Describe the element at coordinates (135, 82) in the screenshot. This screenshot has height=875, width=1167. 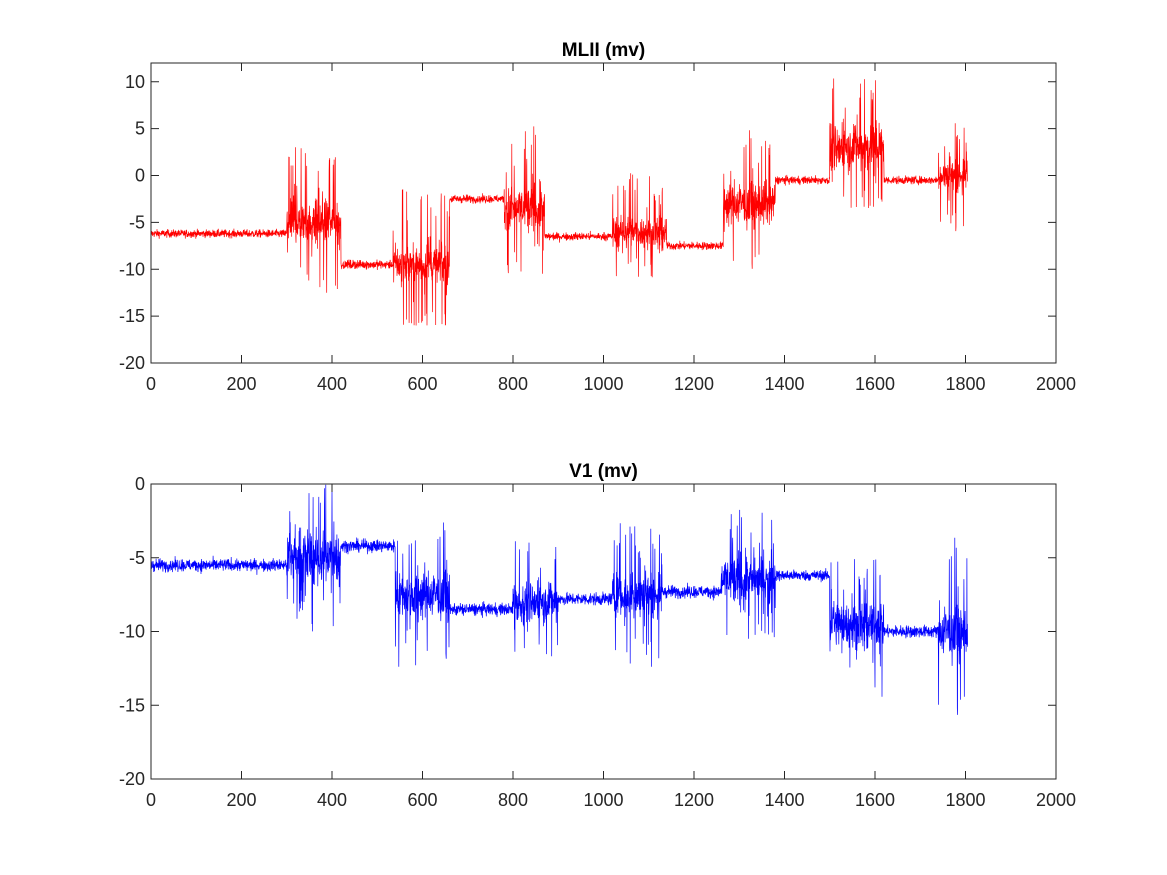
I see `y-tick-label: 10` at that location.